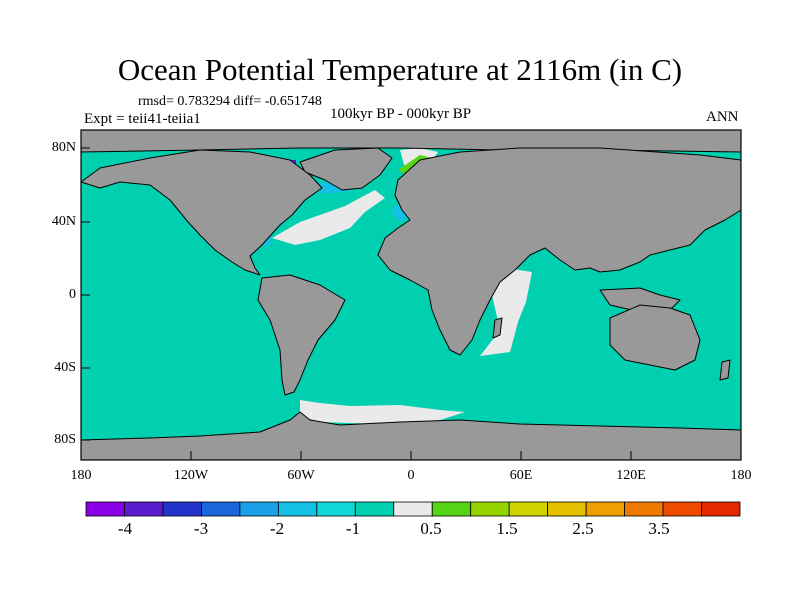 The width and height of the screenshot is (800, 600). I want to click on lon-label: 120W, so click(191, 475).